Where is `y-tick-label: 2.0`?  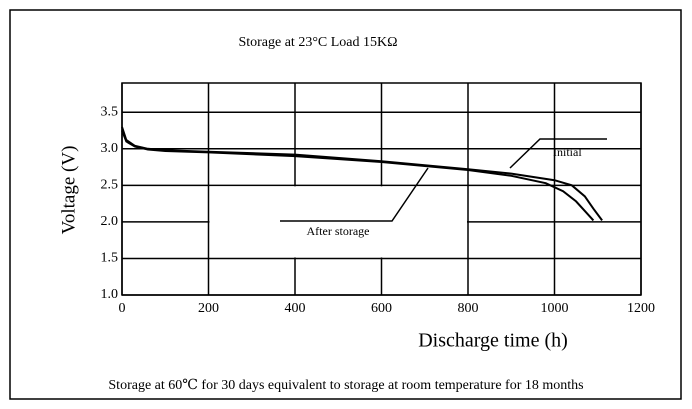 y-tick-label: 2.0 is located at coordinates (110, 221).